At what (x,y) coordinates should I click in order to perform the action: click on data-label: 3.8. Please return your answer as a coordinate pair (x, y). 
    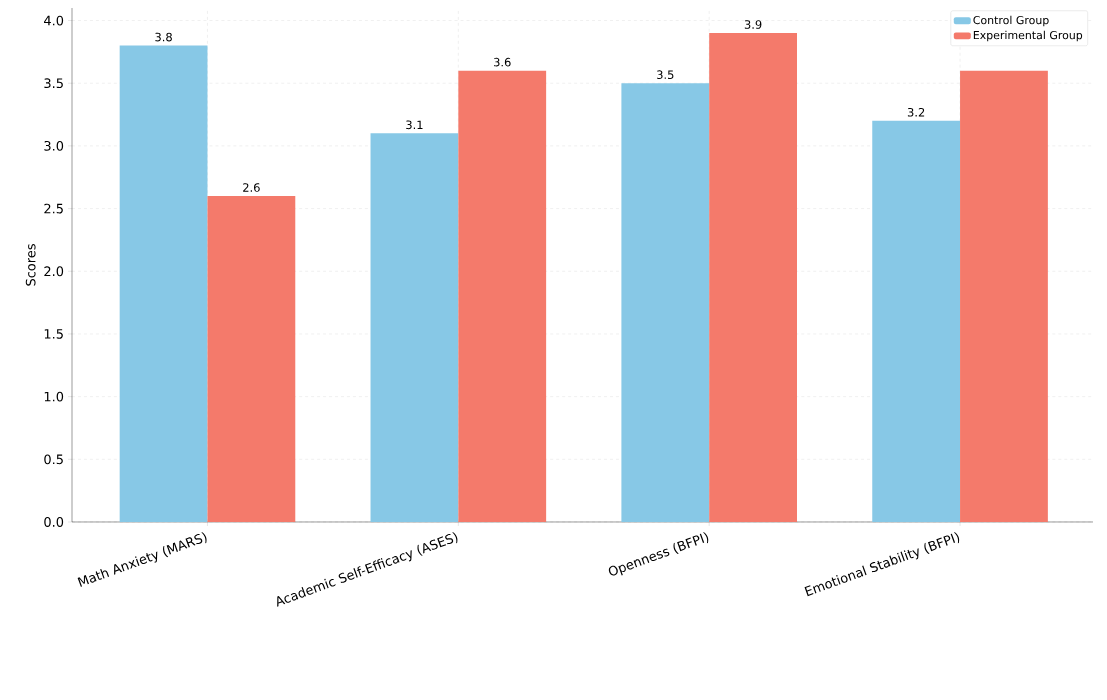
    Looking at the image, I should click on (163, 37).